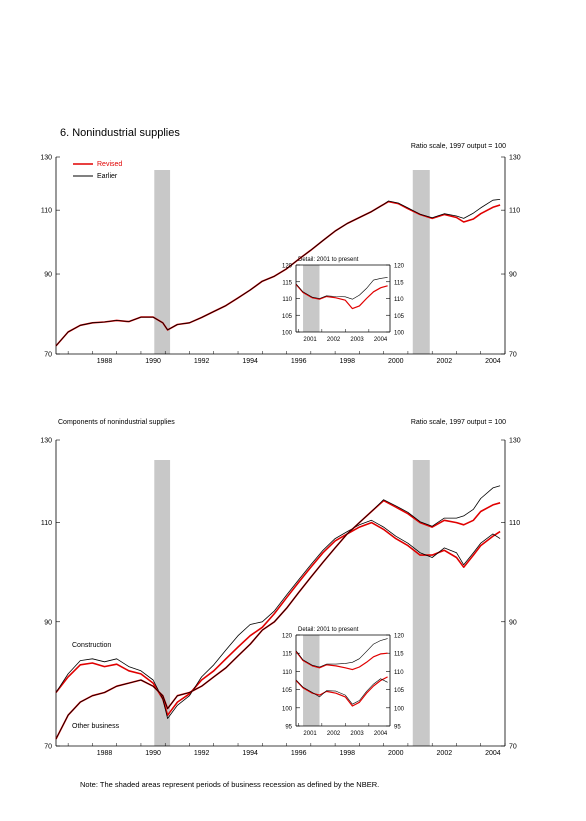 The image size is (586, 821). Describe the element at coordinates (278, 273) in the screenshot. I see `top-chart-series-earlier` at that location.